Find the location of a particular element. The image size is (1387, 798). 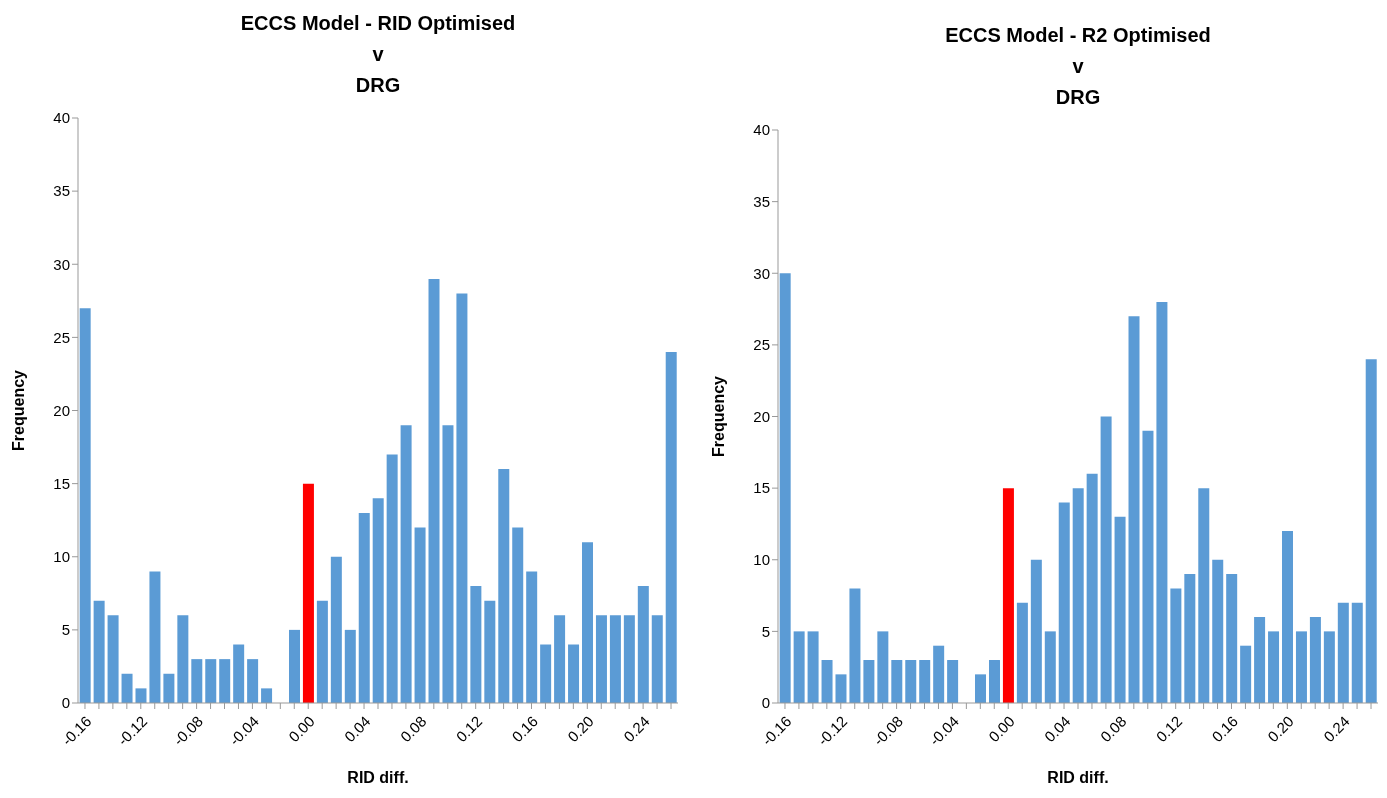

x-tick-label: 0.24 is located at coordinates (636, 729).